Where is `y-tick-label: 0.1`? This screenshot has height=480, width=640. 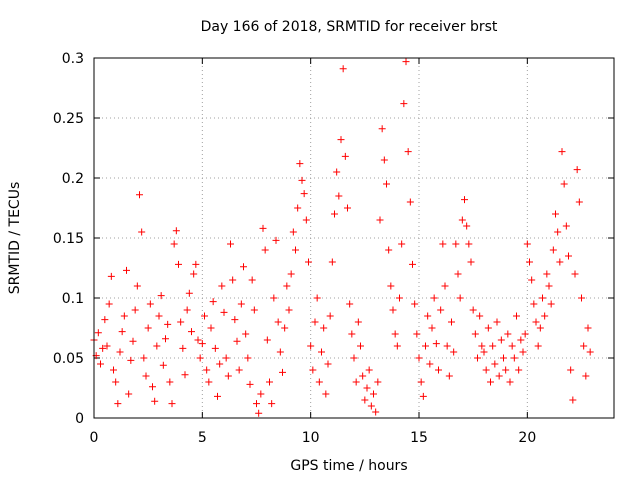 y-tick-label: 0.1 is located at coordinates (73, 299).